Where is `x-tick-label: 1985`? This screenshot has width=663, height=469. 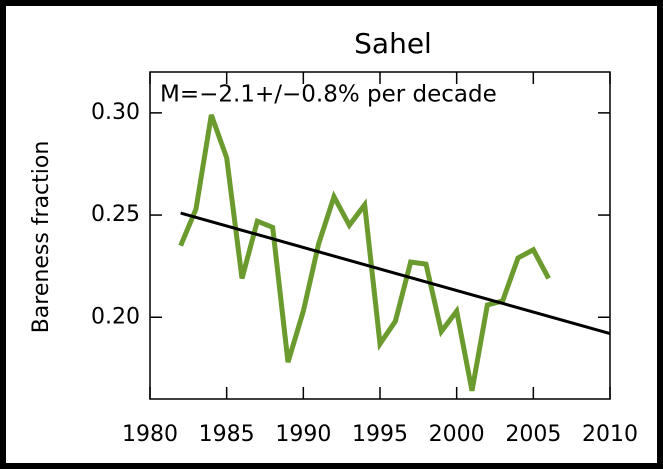 x-tick-label: 1985 is located at coordinates (227, 434).